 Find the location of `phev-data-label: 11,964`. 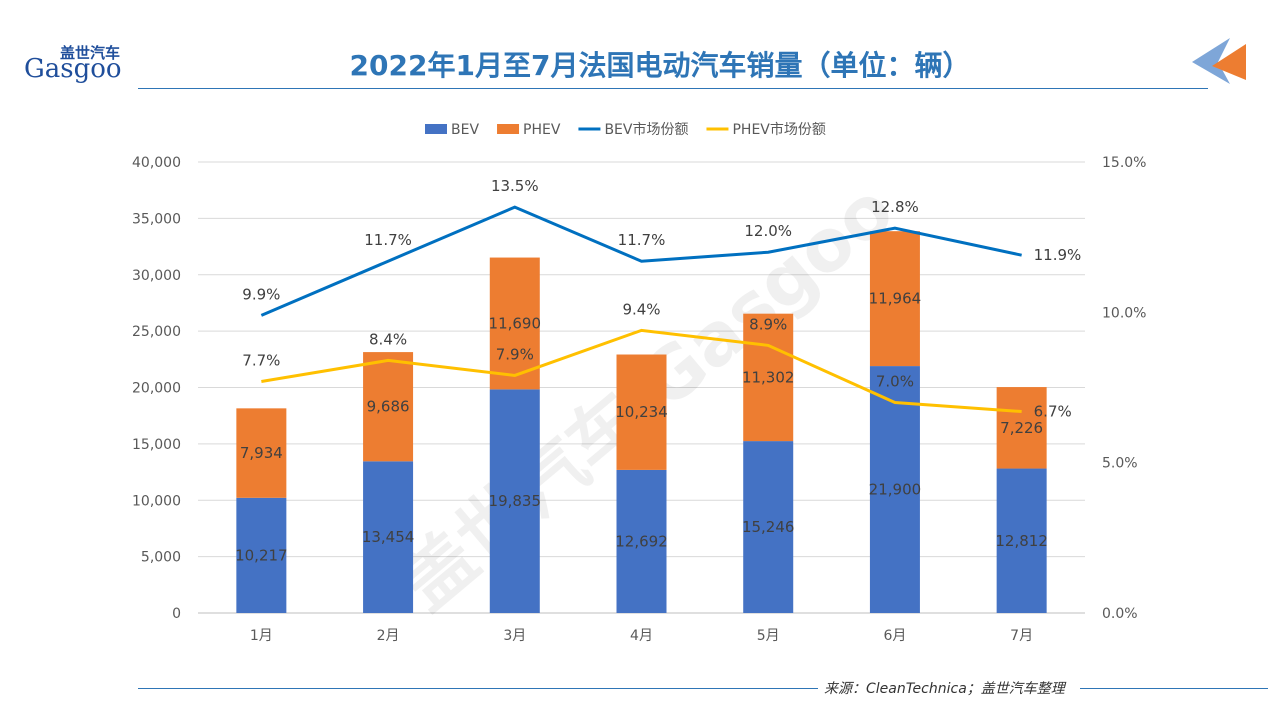

phev-data-label: 11,964 is located at coordinates (895, 299).